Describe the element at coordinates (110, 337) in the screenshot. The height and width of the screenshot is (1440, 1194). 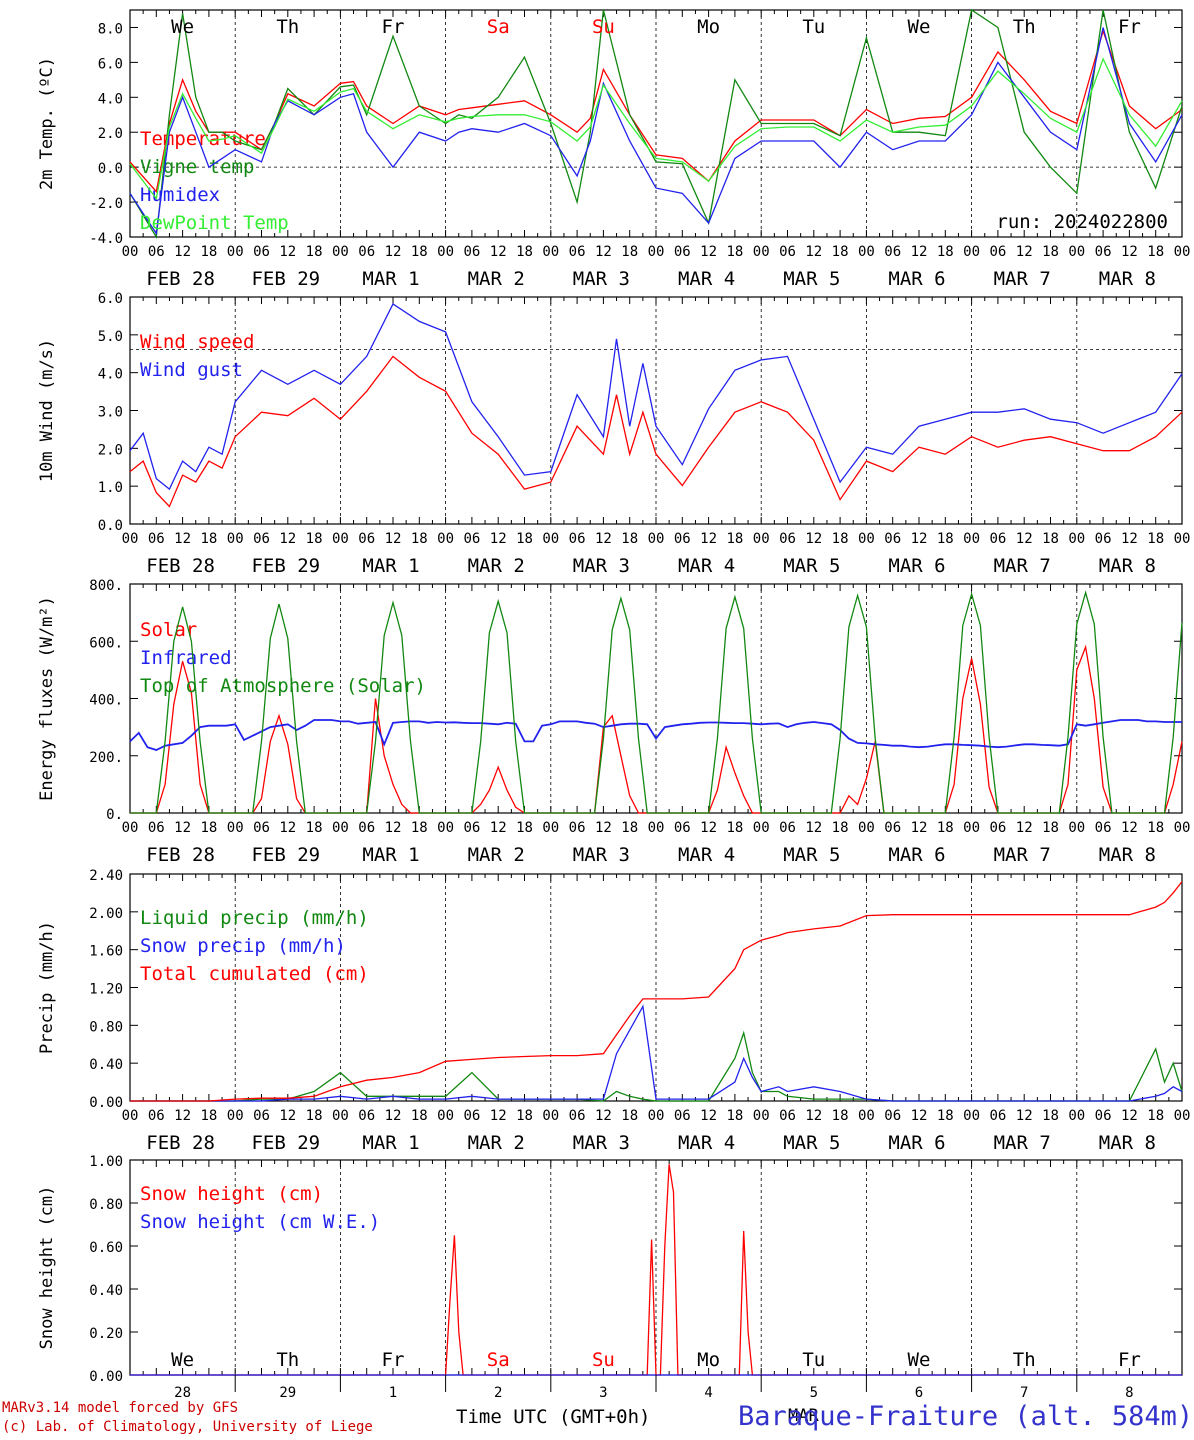
I see `y-tick-label: 5.0` at that location.